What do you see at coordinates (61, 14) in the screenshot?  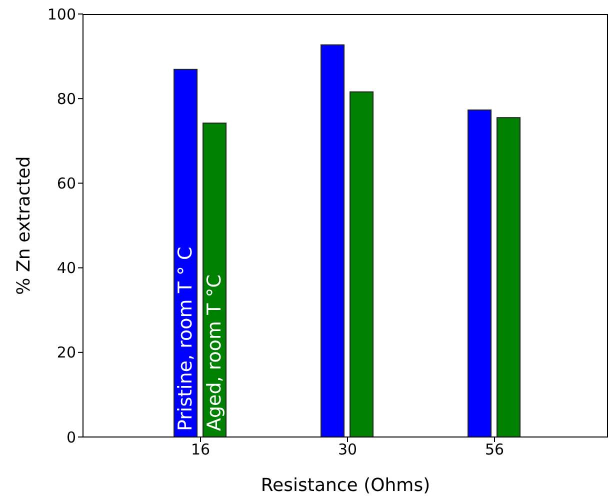 I see `y-tick-label: 100` at bounding box center [61, 14].